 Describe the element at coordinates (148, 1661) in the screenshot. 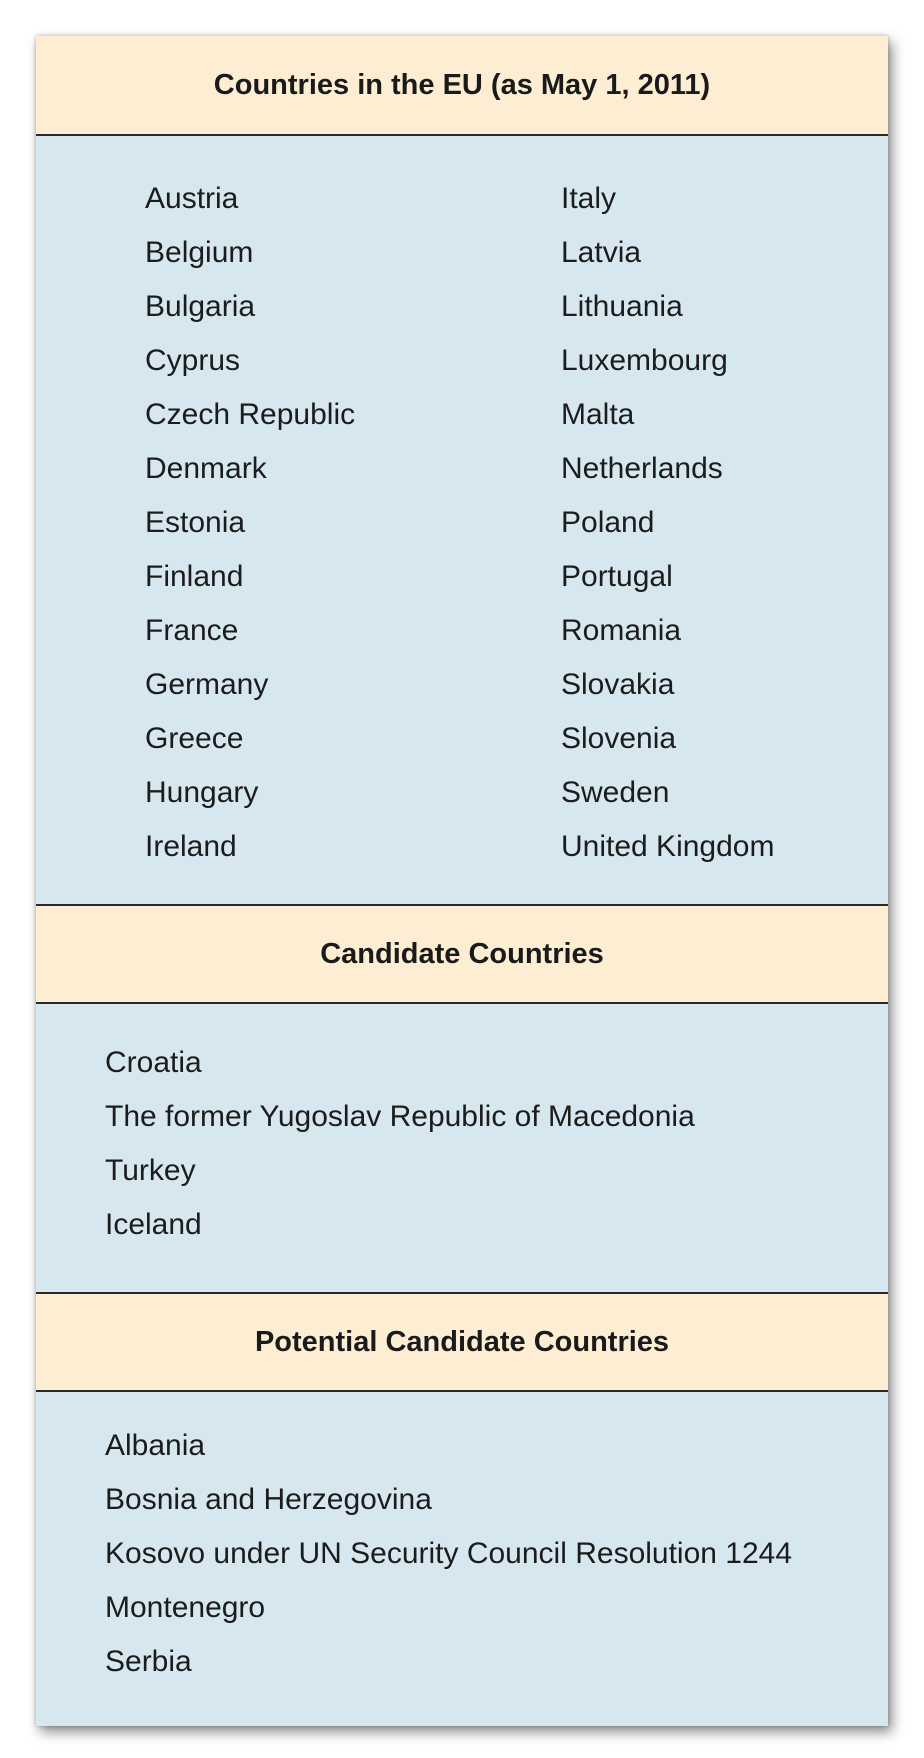

I see `list-item: Serbia` at that location.